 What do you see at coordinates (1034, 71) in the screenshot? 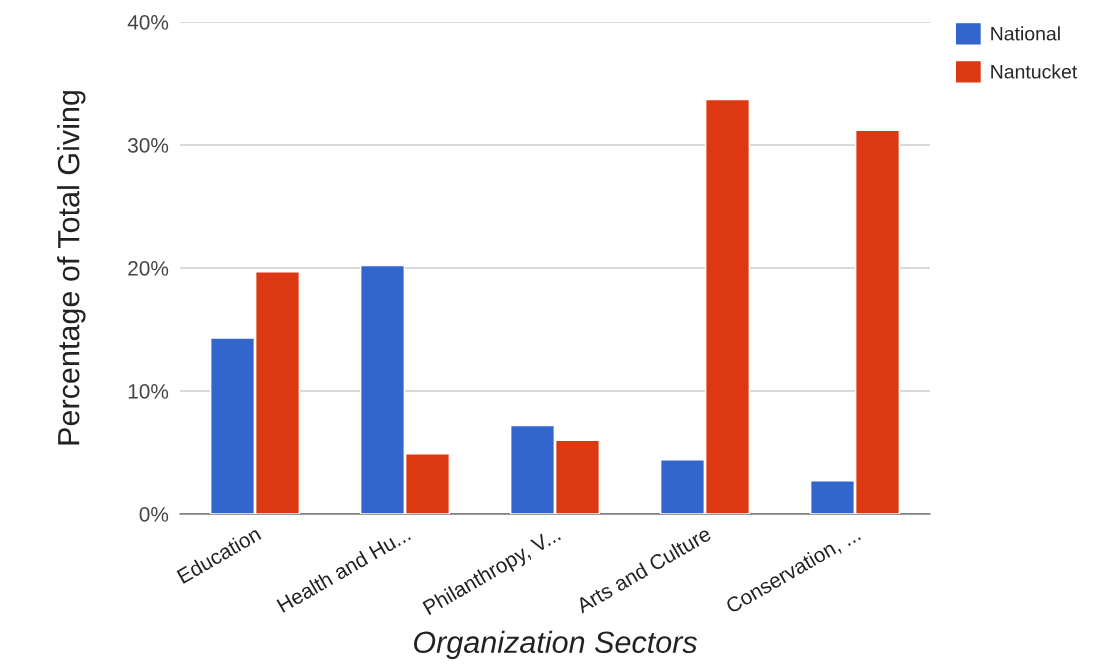
I see `legend-label: Nantucket` at bounding box center [1034, 71].